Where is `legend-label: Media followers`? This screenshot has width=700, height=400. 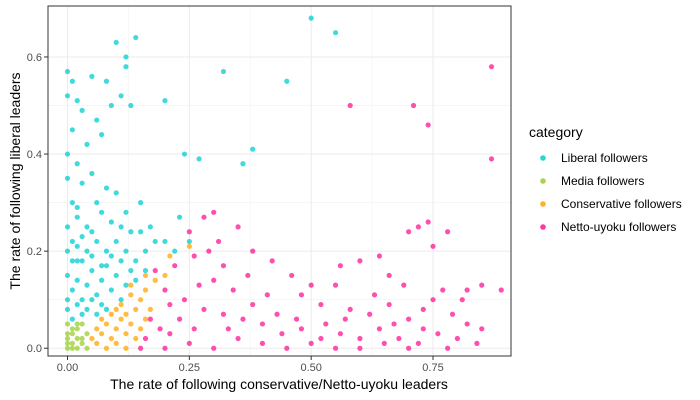
legend-label: Media followers is located at coordinates (602, 181).